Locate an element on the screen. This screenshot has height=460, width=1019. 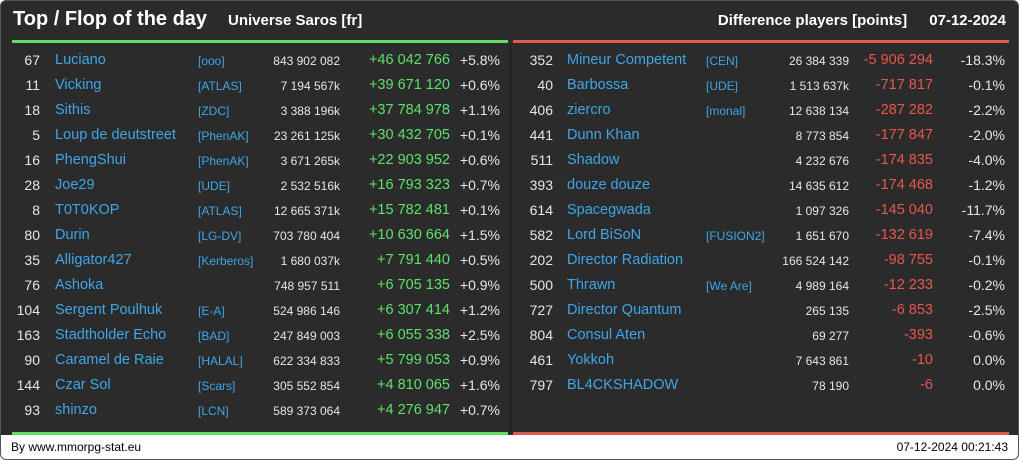
player-rank: 93 is located at coordinates (32, 410).